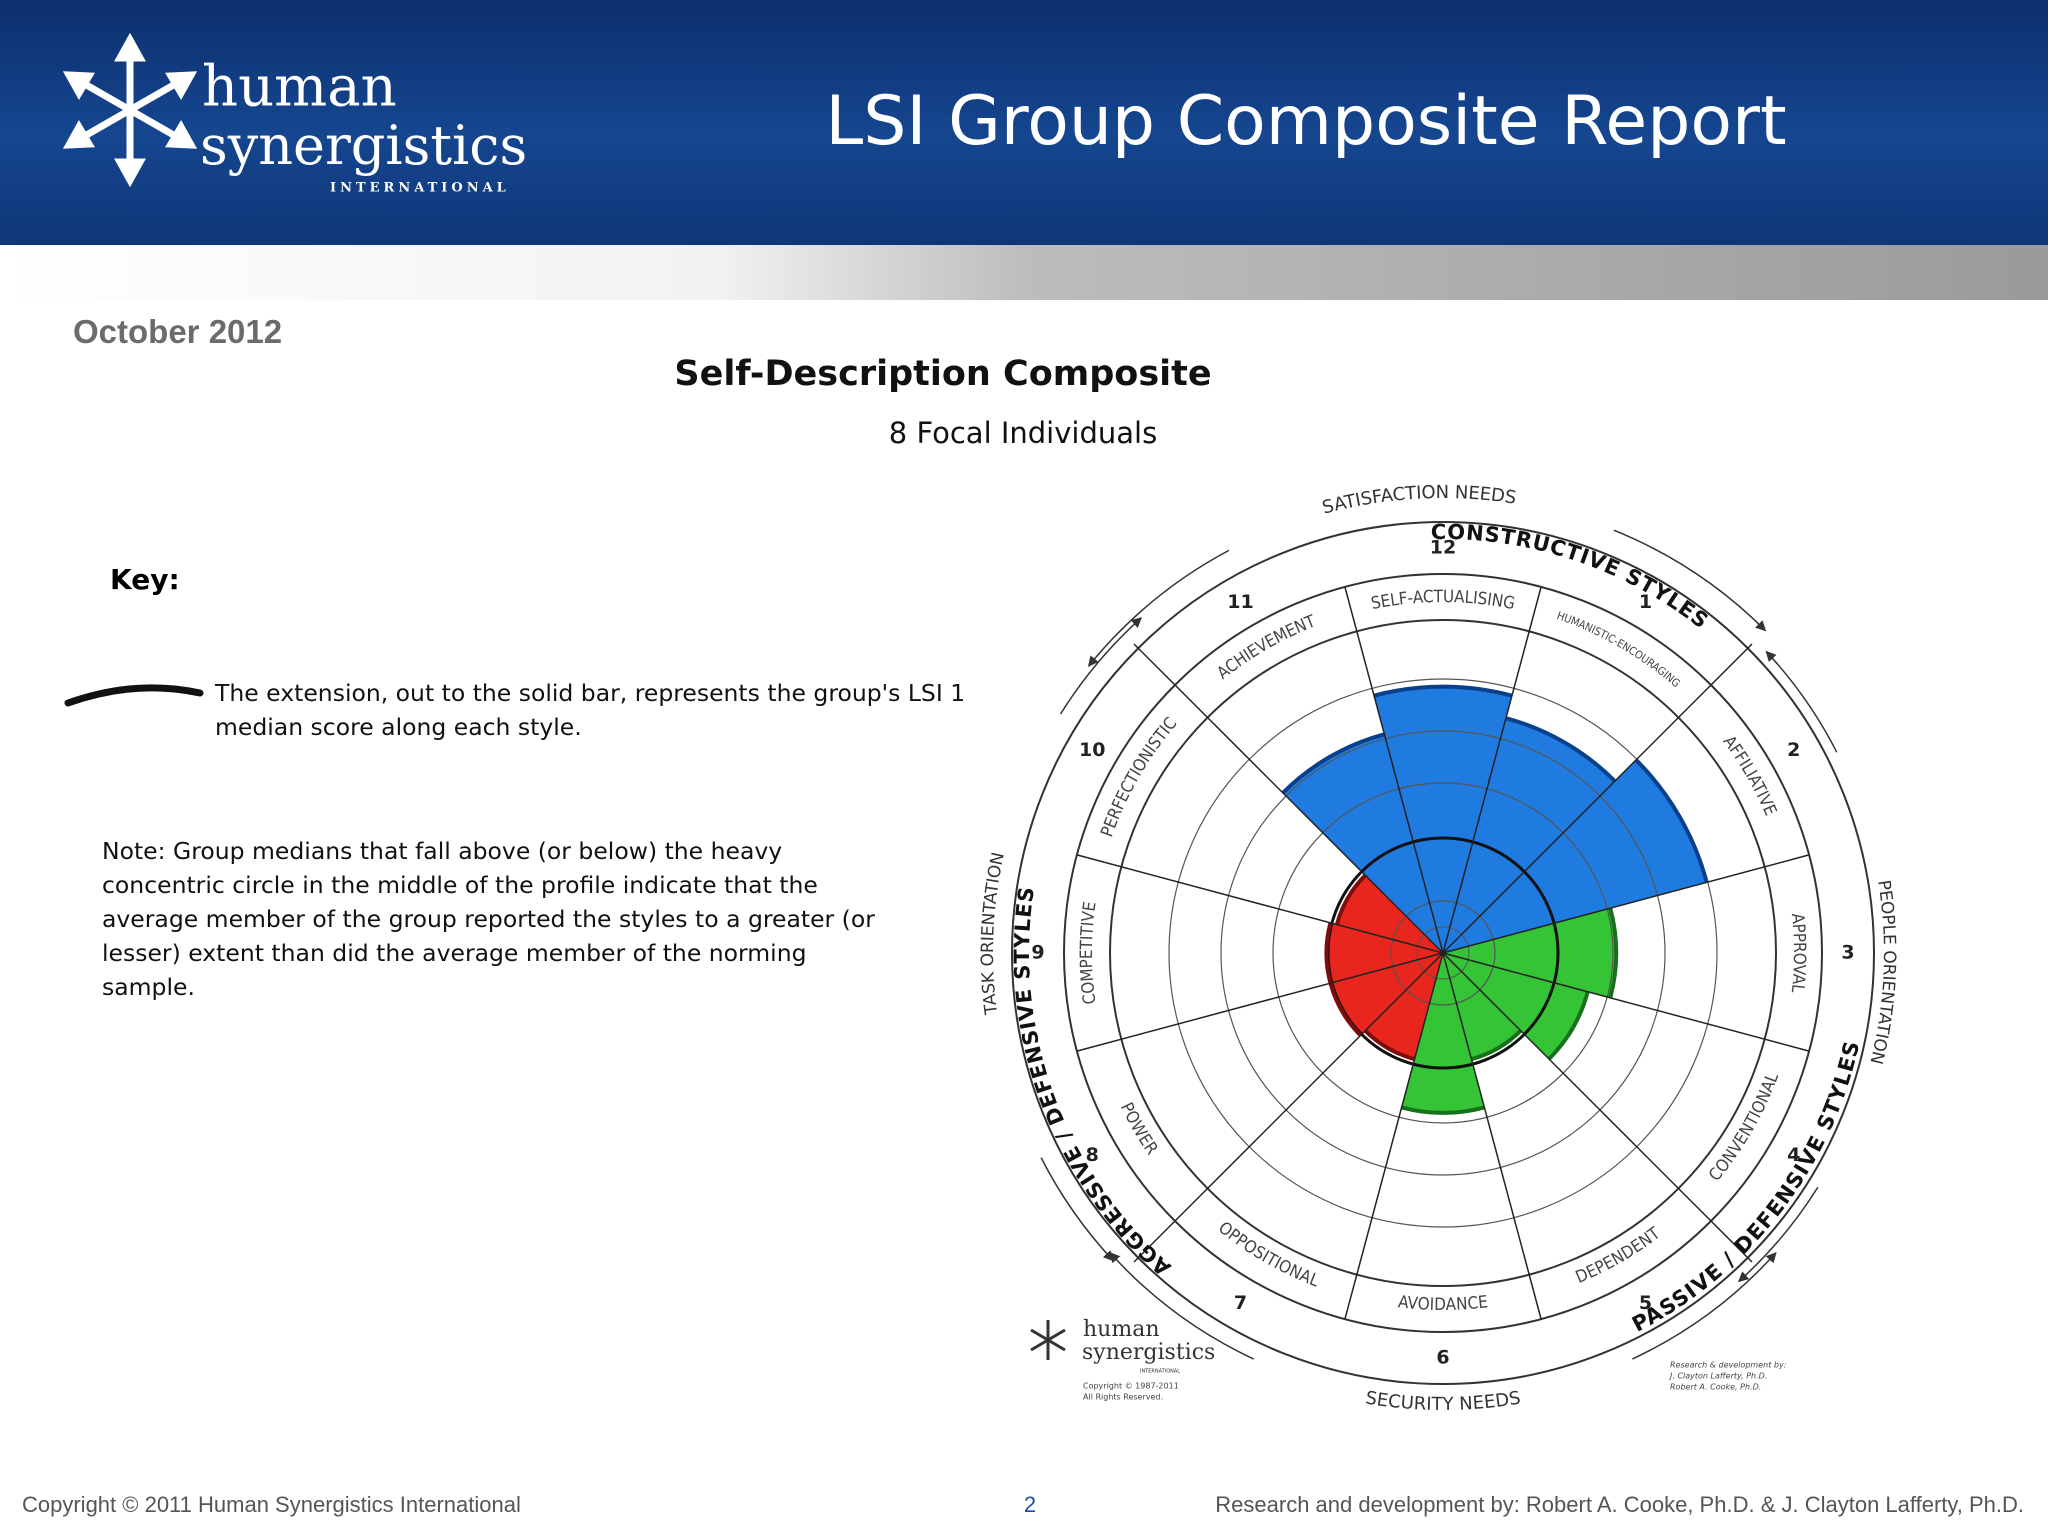 This screenshot has height=1536, width=2048. Describe the element at coordinates (1037, 953) in the screenshot. I see `style-number: 9` at that location.